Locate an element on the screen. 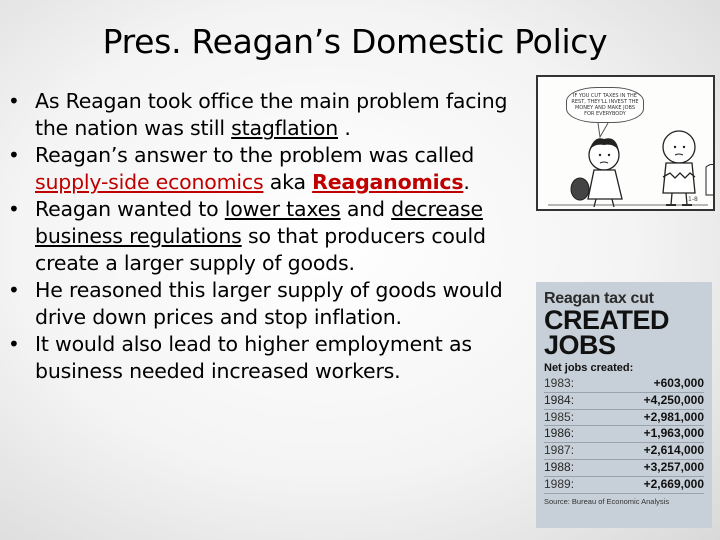 This screenshot has height=540, width=720. year-cell: 1989: is located at coordinates (559, 483).